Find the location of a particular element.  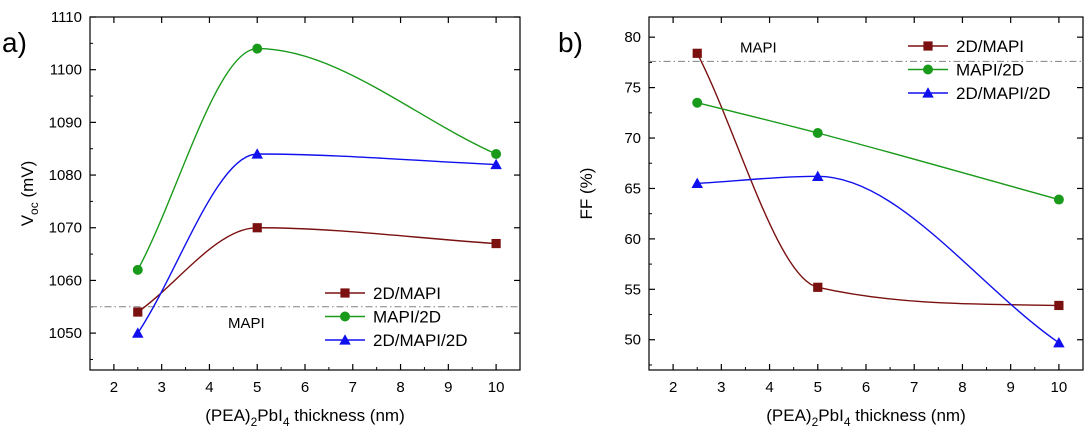

y-axis-label: FF (%) is located at coordinates (586, 194).